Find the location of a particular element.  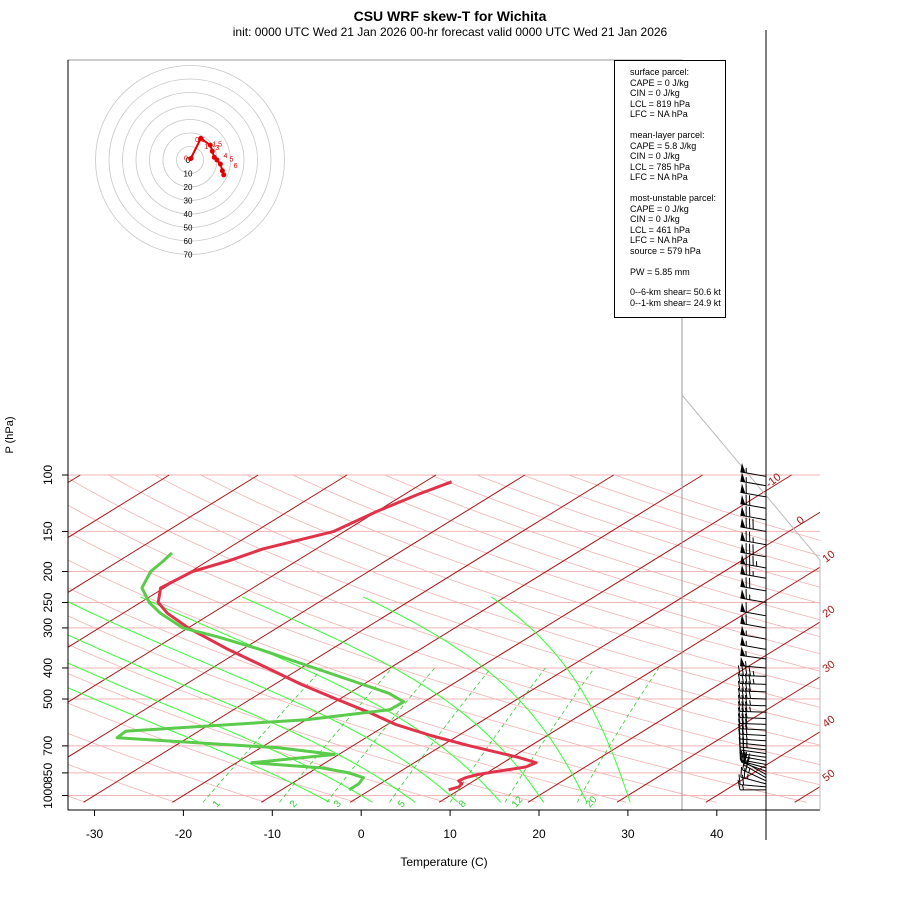

y-tick-label: 1000 is located at coordinates (48, 795).